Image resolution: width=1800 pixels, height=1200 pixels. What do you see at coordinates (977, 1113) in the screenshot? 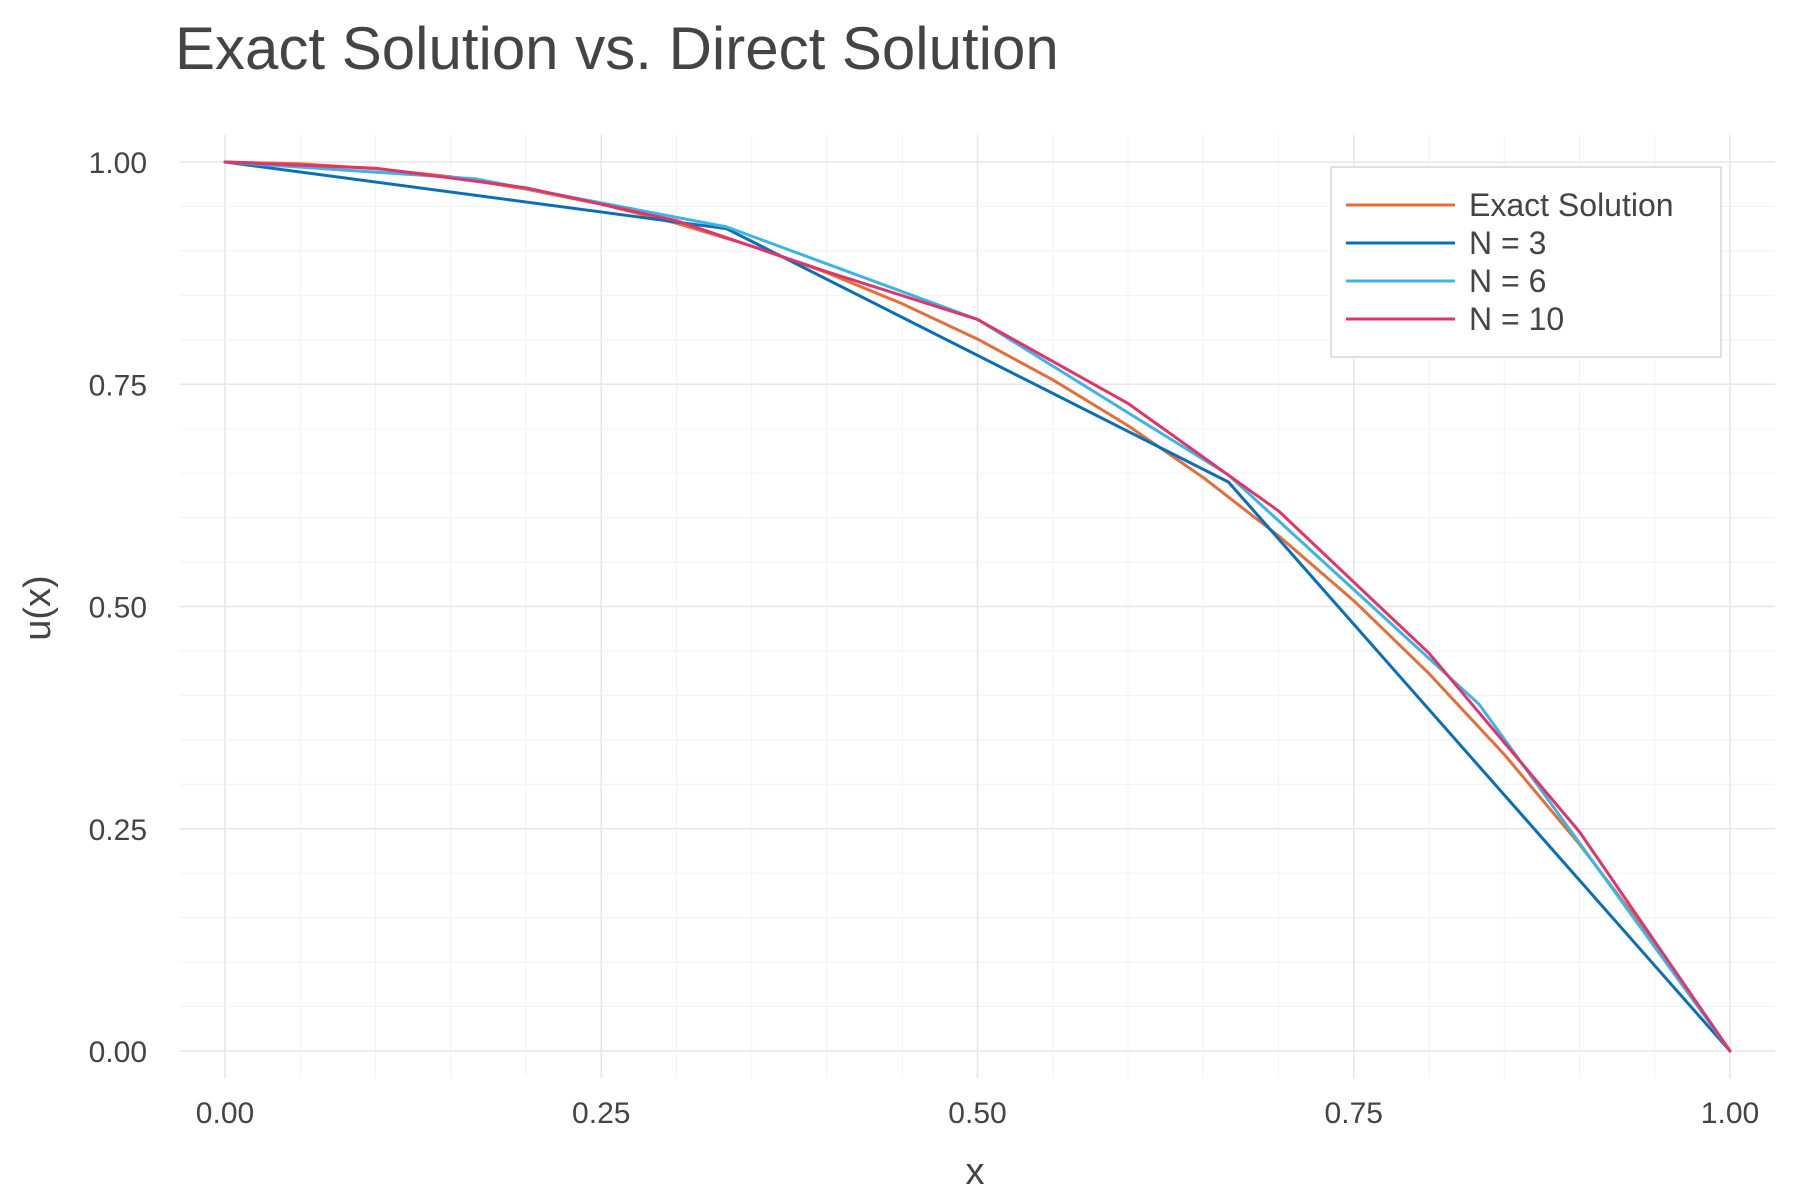
I see `x-tick-label: 0.50` at bounding box center [977, 1113].